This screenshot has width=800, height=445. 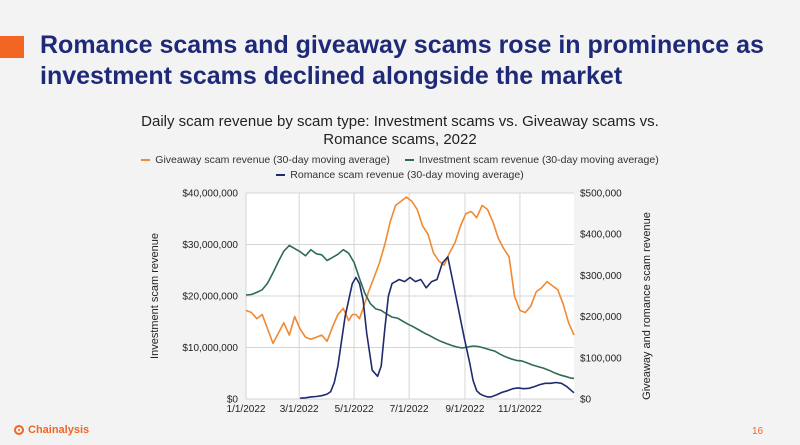 I want to click on series-line-investment, so click(x=410, y=312).